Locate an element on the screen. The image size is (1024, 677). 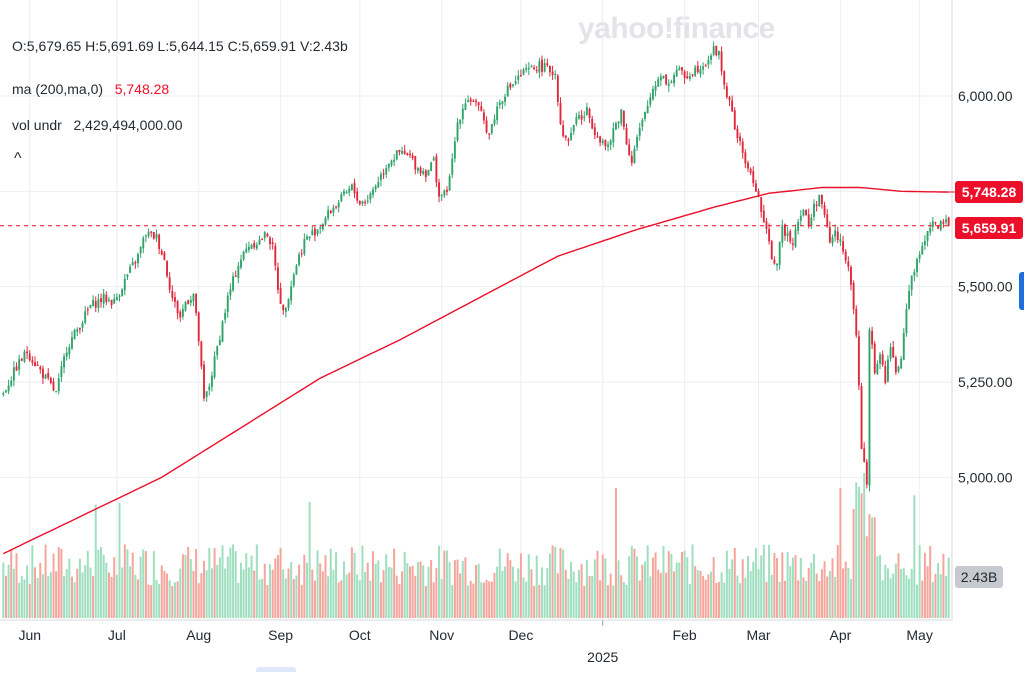
ma-indicator-legend: ma (200,ma,0) 5,748.28 is located at coordinates (90, 89).